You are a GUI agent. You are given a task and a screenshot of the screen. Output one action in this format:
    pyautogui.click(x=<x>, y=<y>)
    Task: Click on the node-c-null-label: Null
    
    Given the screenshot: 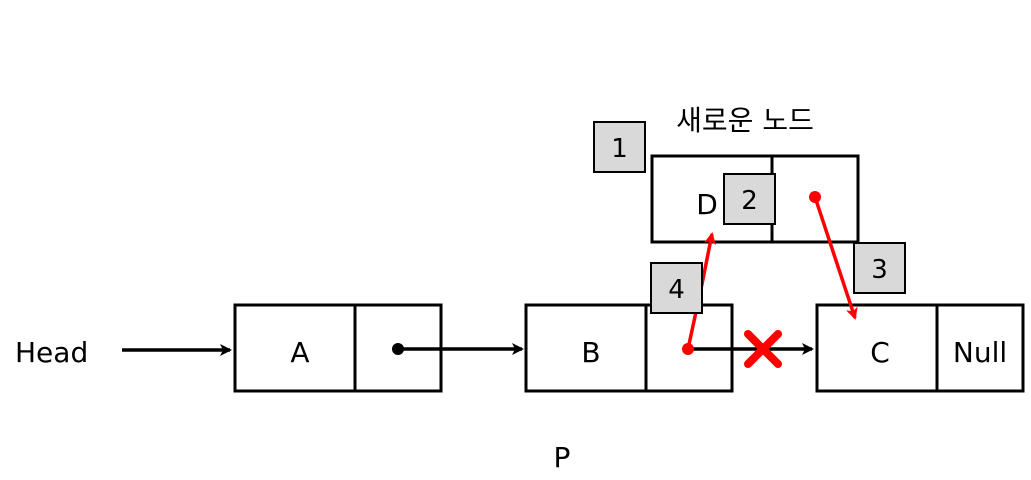 What is the action you would take?
    pyautogui.click(x=980, y=352)
    